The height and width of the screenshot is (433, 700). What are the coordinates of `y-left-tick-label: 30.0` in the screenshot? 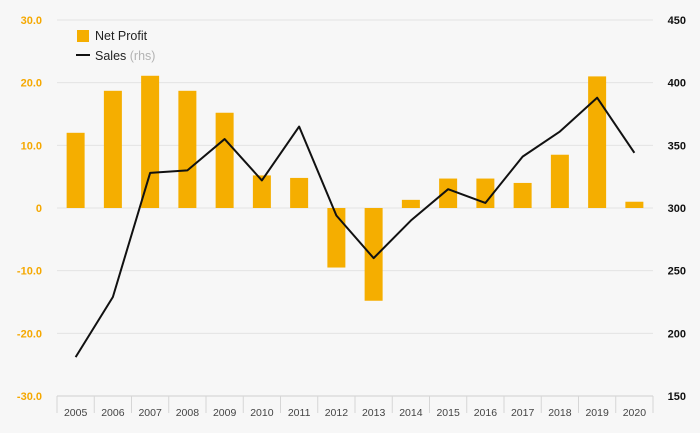 It's located at (31, 21).